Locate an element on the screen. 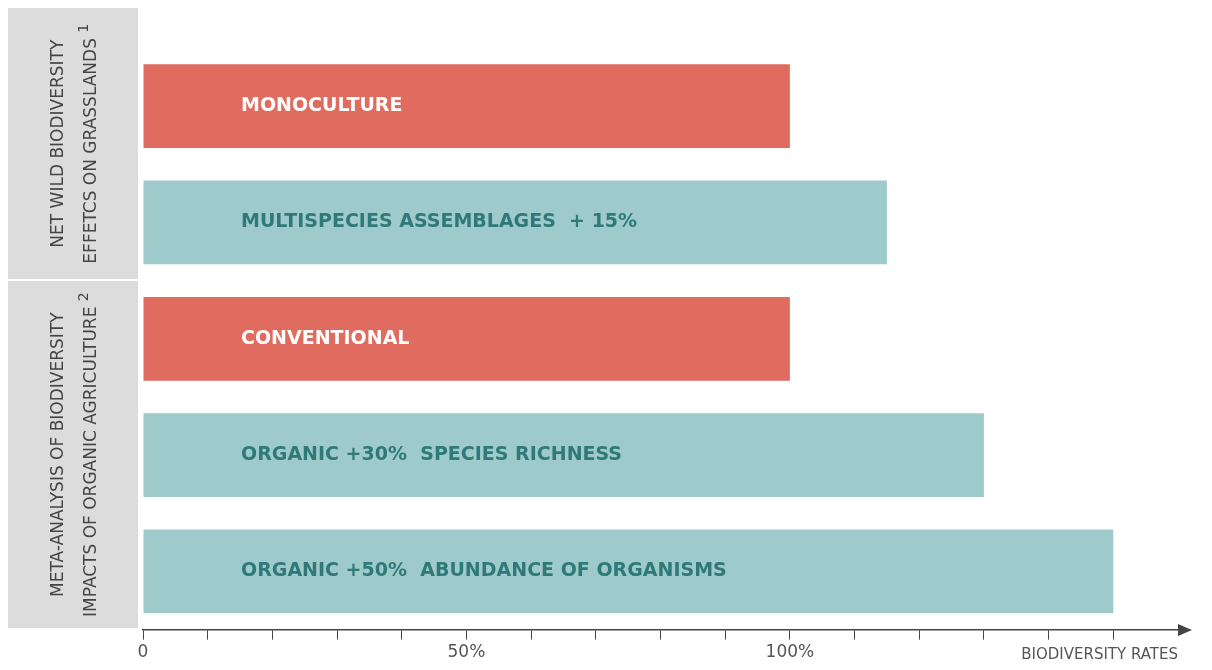 Image resolution: width=1212 pixels, height=670 pixels. x-tick-label: 100% is located at coordinates (790, 651).